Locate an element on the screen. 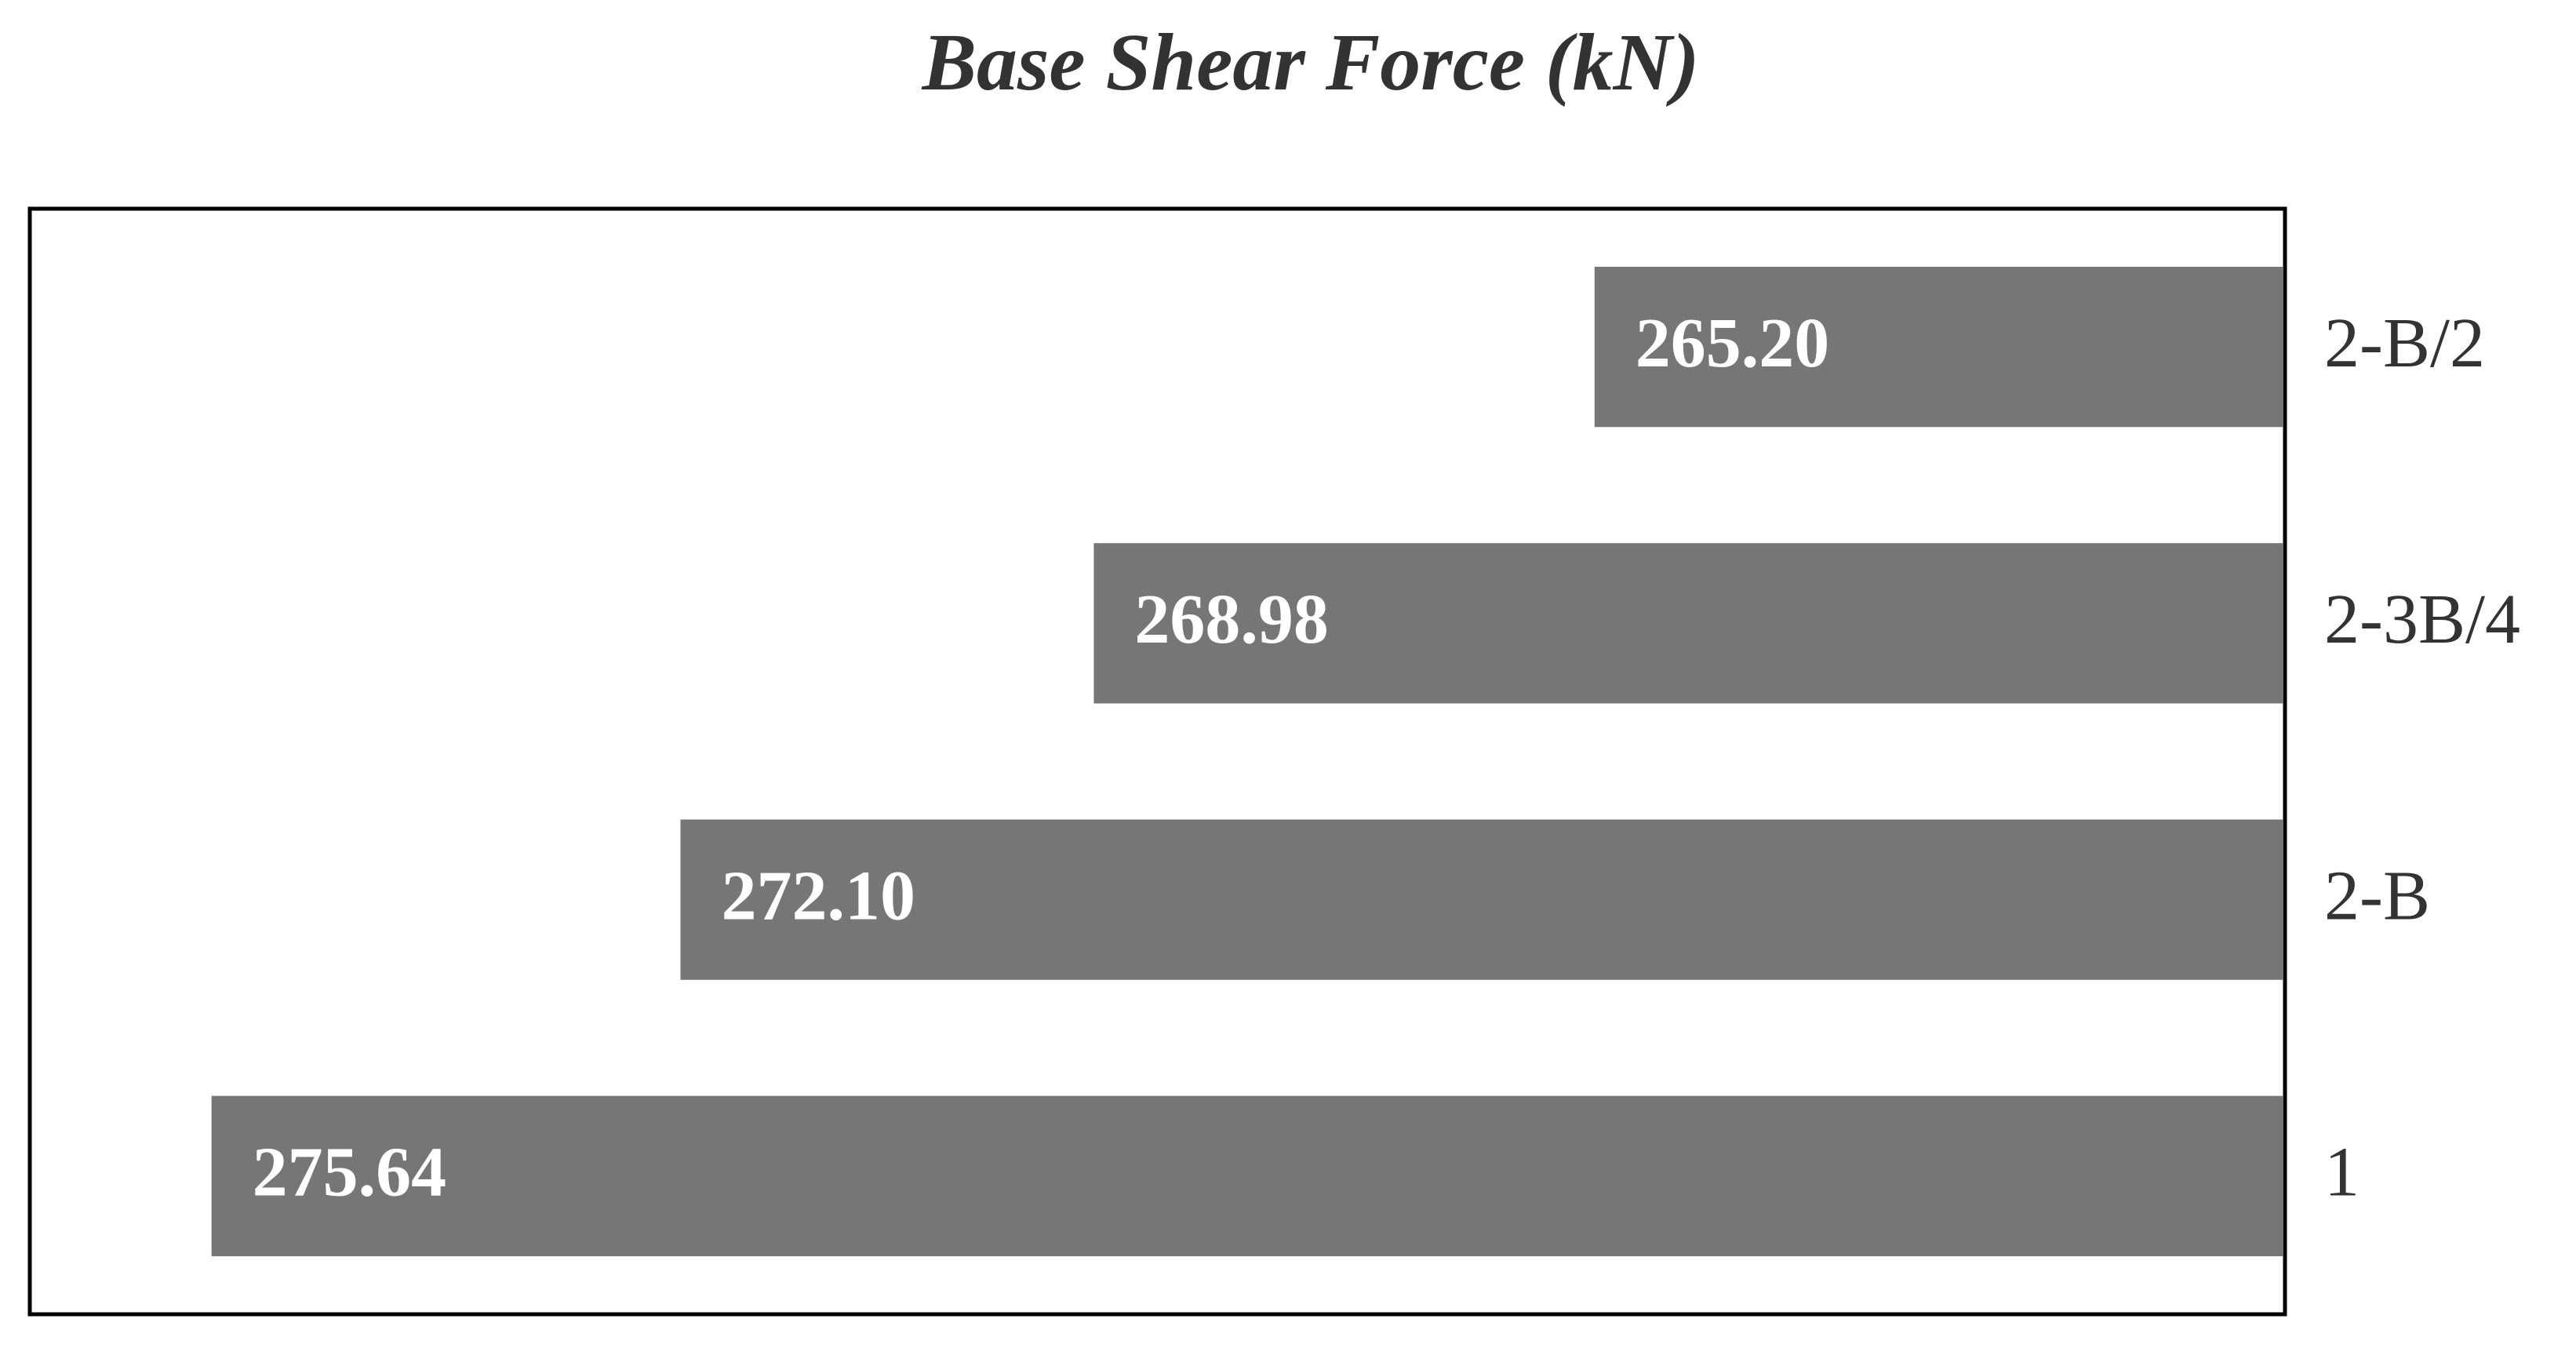  chart-title: Base Shear Force (kN) is located at coordinates (1311, 62).